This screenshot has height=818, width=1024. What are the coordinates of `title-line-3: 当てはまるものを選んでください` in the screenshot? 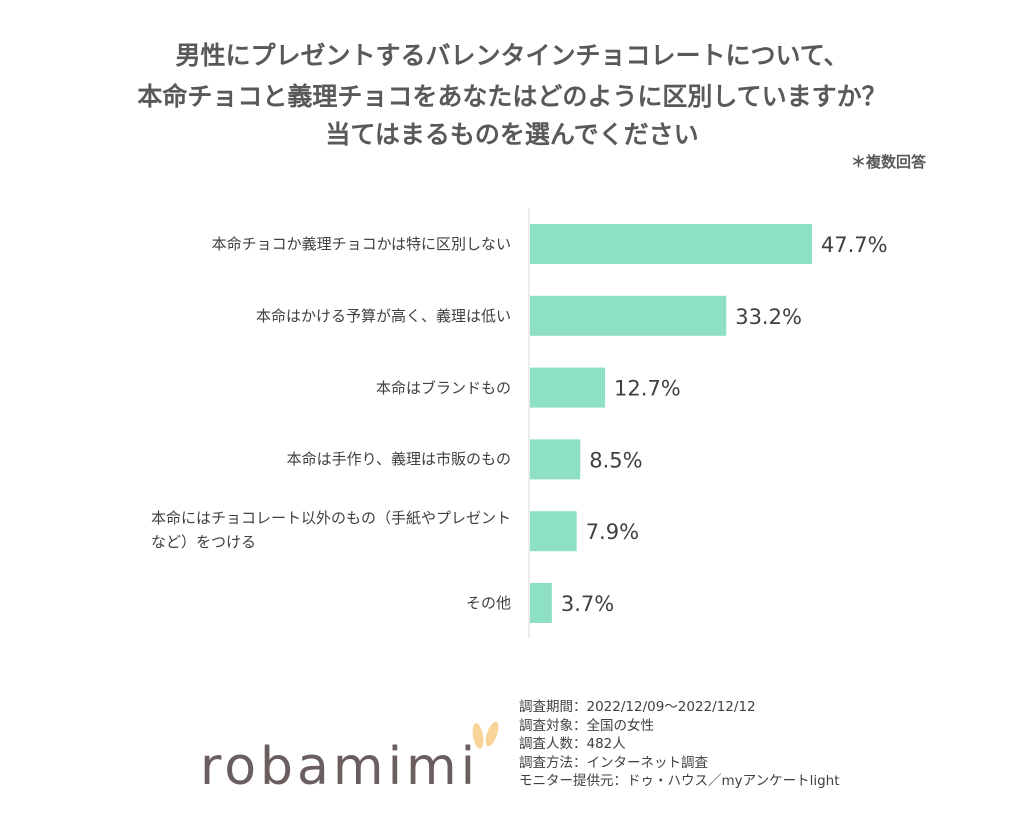 It's located at (512, 134).